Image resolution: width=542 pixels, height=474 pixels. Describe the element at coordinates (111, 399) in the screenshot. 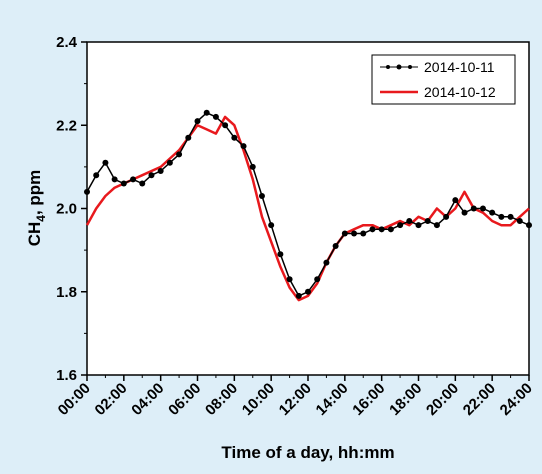

I see `x-tick-label: 02:00` at that location.